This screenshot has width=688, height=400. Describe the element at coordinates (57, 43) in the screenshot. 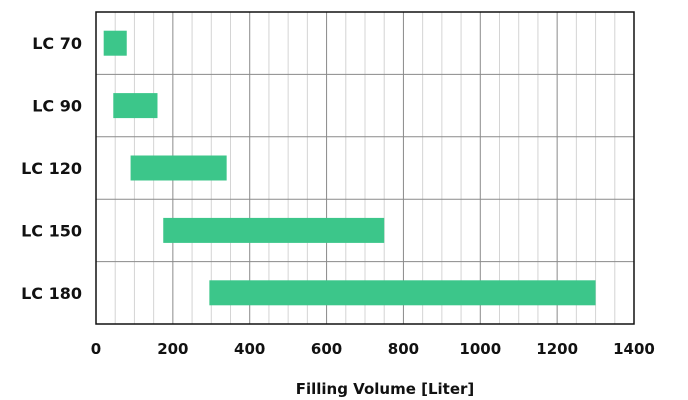

I see `category-label: LC 70` at that location.